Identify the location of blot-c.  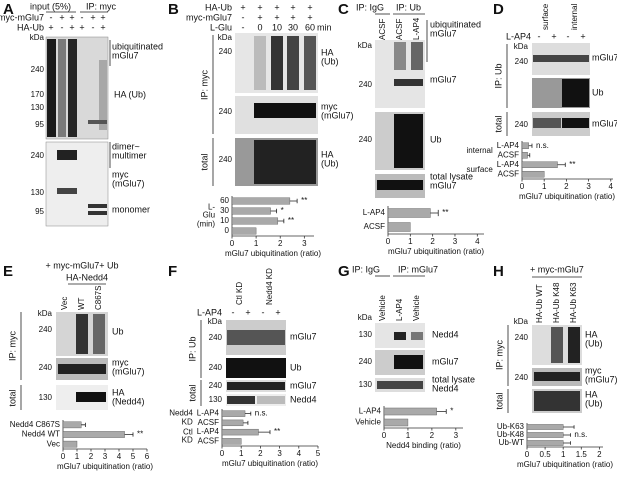
(401, 105).